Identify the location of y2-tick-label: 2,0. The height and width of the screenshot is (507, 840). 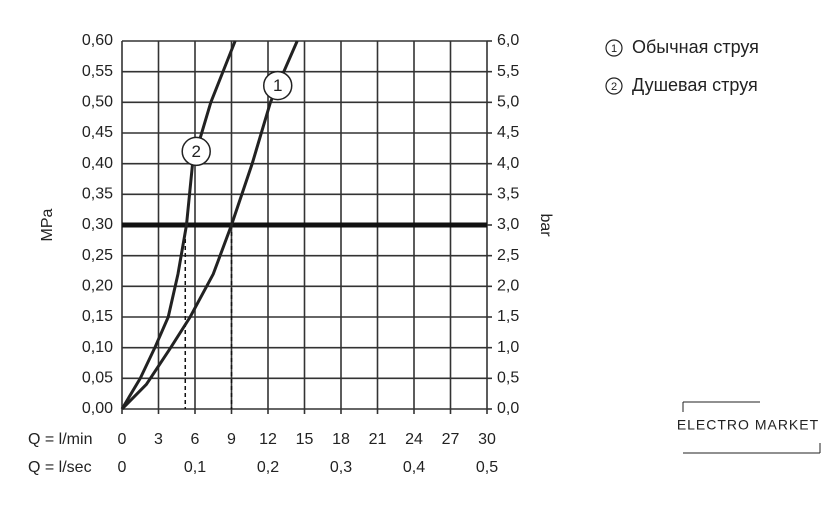
(508, 286).